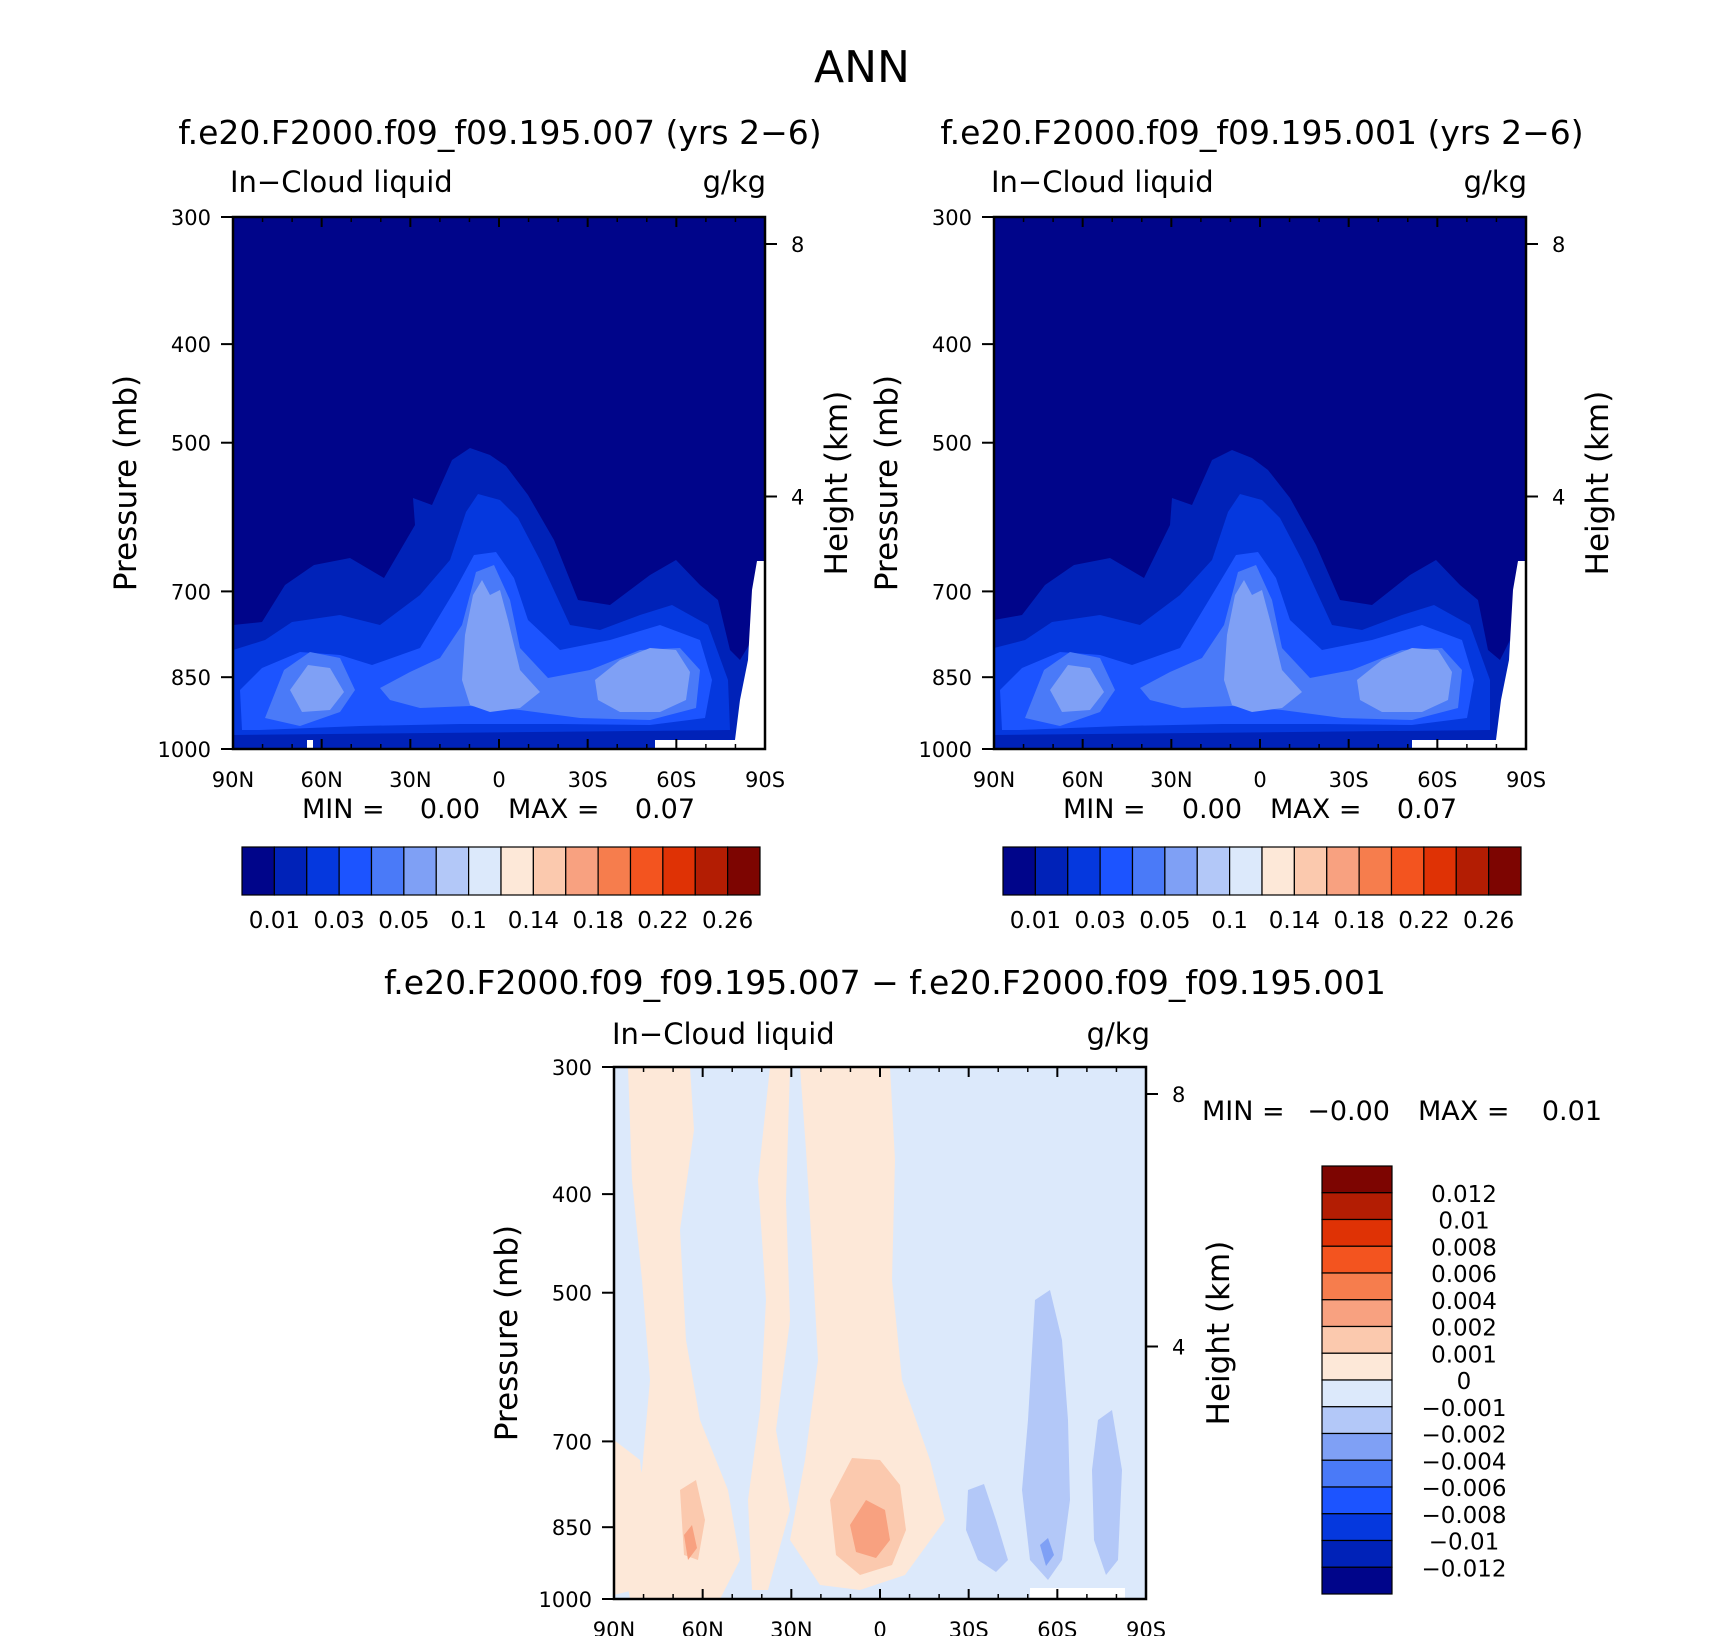  I want to click on panel-2-x-ticklabel: 0, so click(1259, 780).